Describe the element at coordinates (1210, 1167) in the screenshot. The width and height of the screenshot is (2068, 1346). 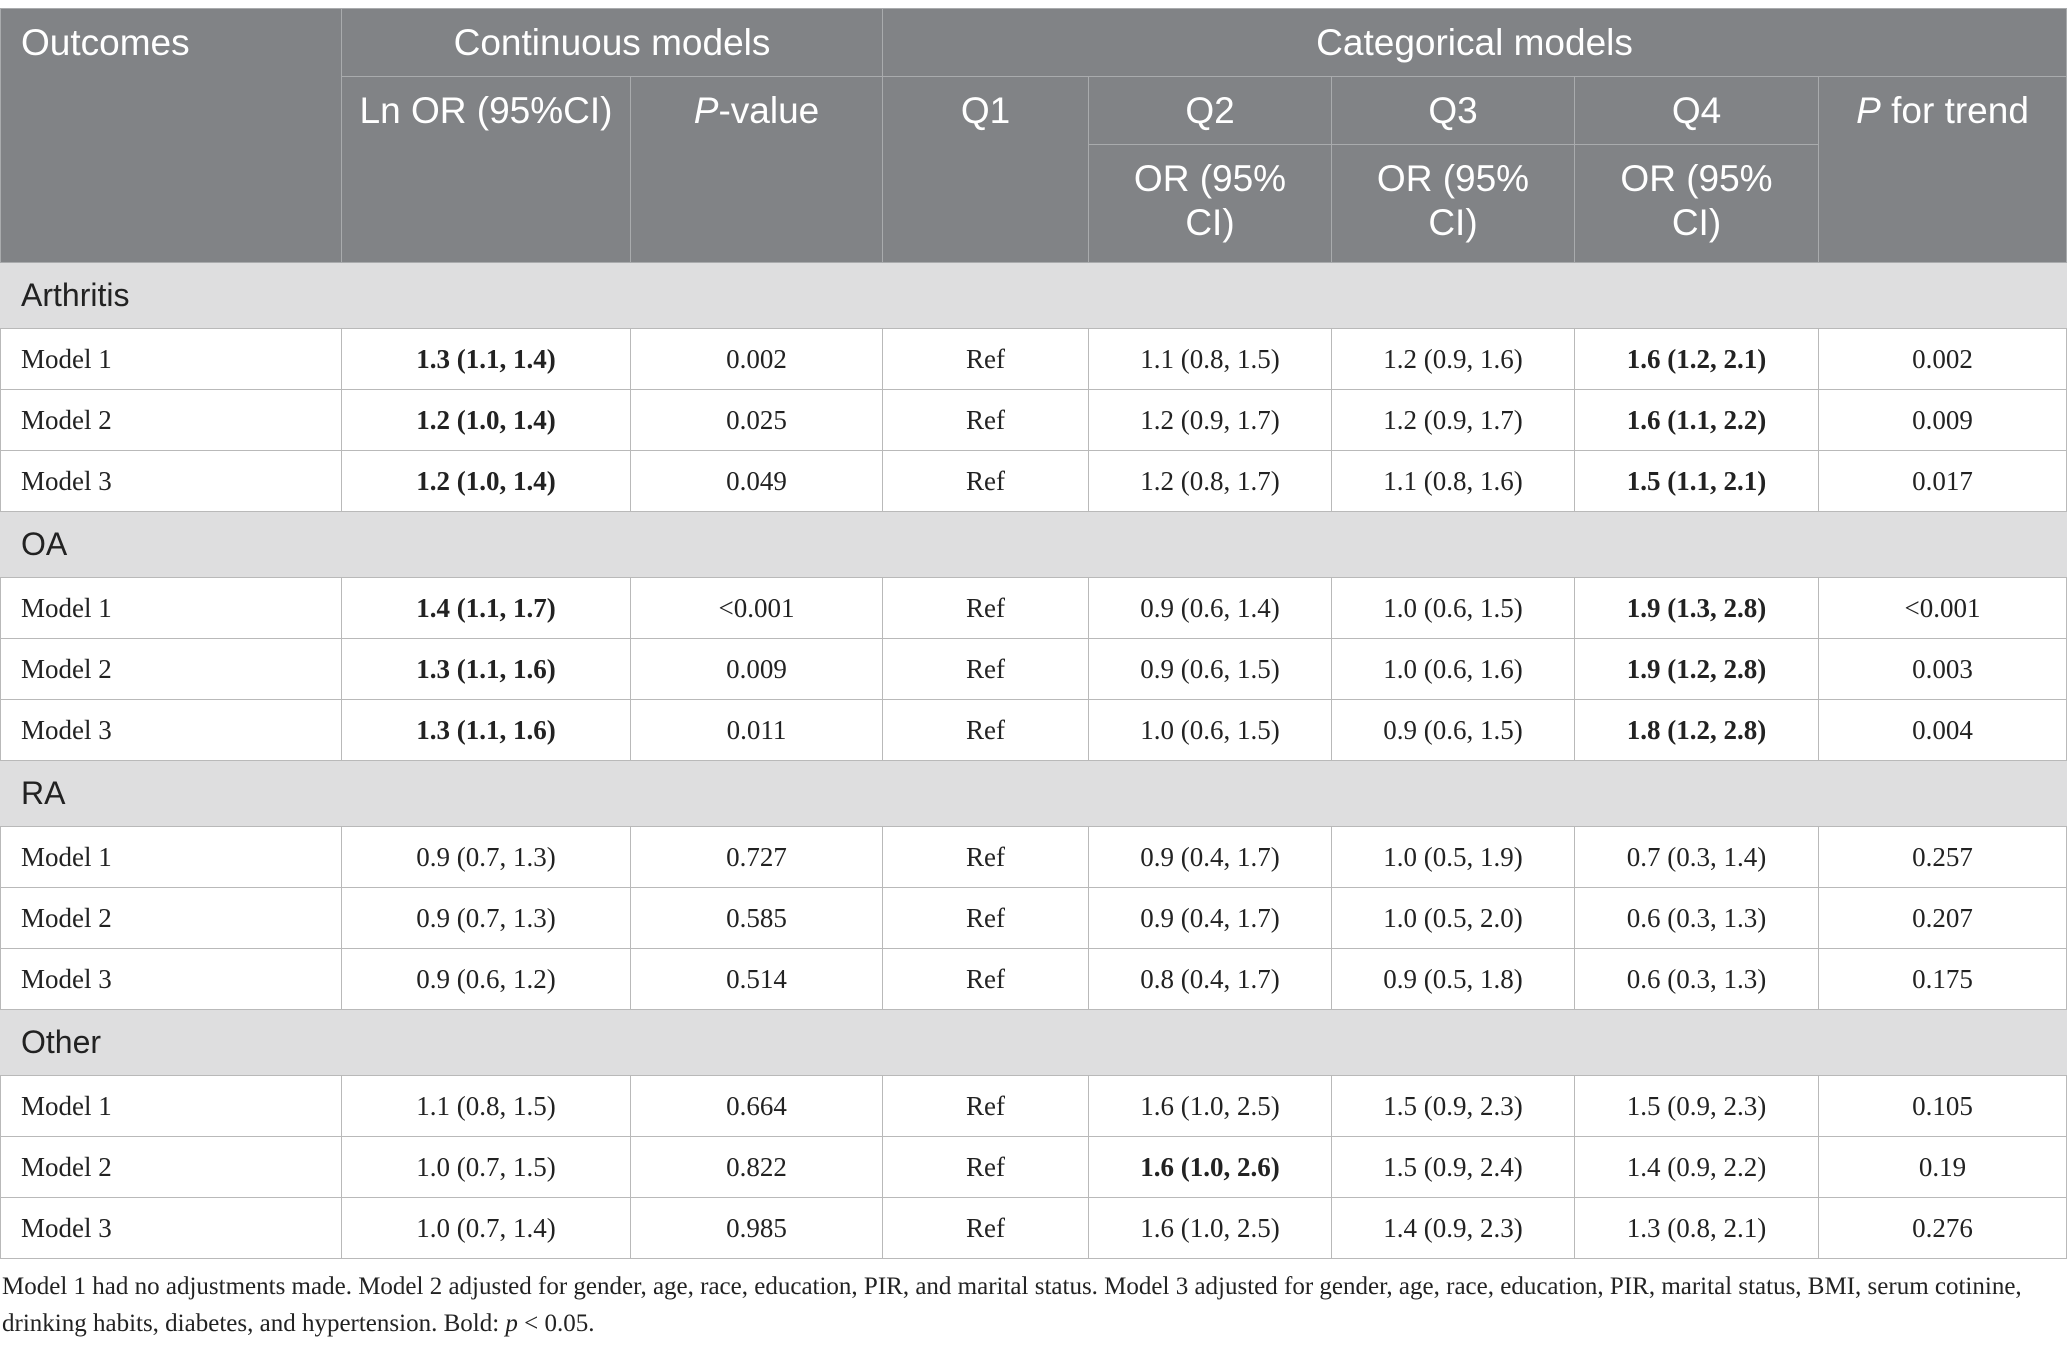
I see `q2-cell: 1.6 (1.0, 2.6)` at that location.